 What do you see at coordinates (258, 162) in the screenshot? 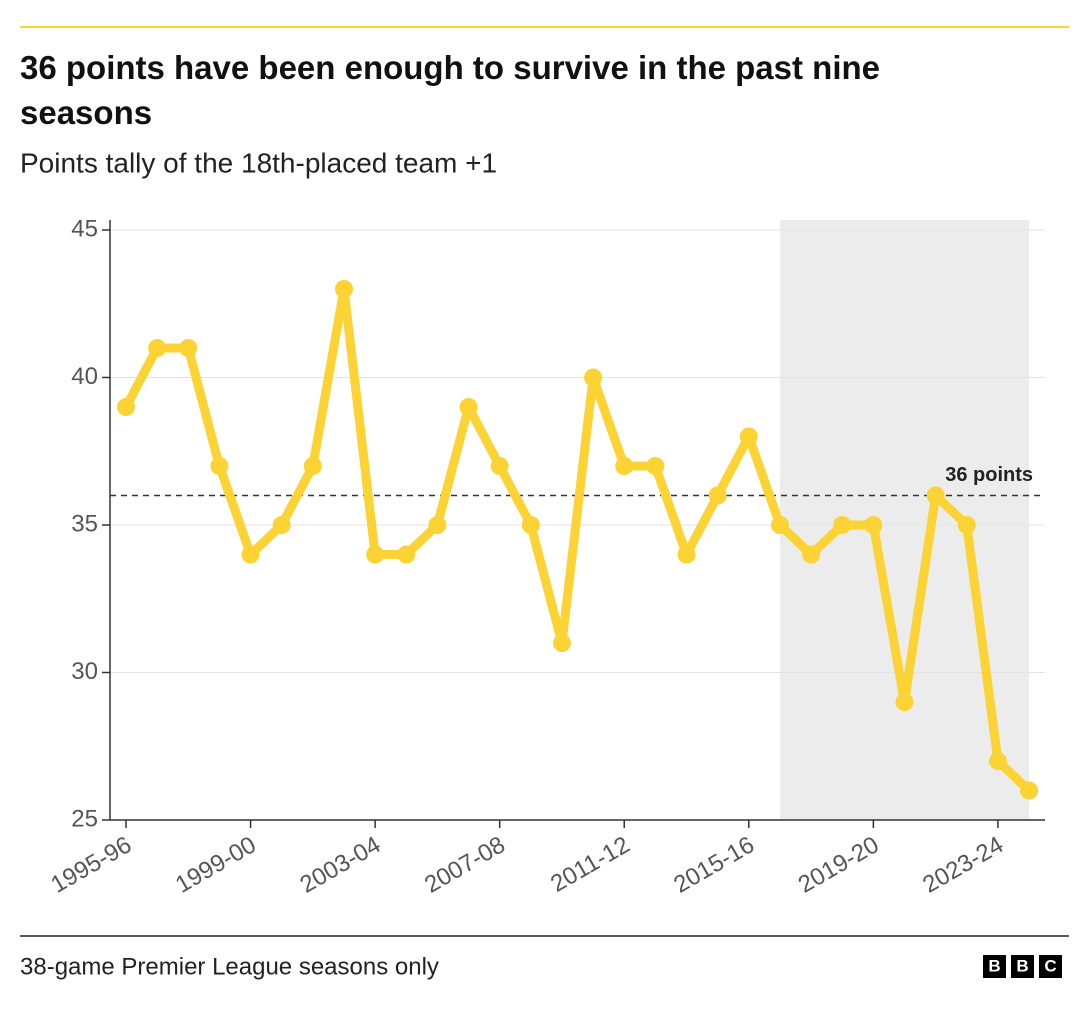
I see `chart-subtitle: Points tally of the 18th-placed team +1` at bounding box center [258, 162].